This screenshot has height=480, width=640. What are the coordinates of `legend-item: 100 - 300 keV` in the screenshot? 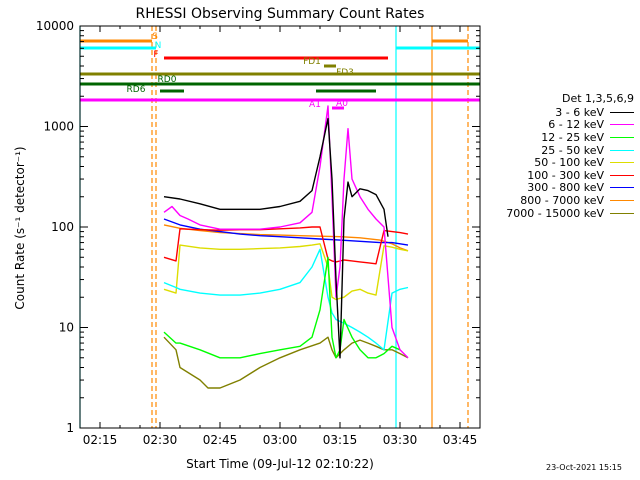 It's located at (559, 175).